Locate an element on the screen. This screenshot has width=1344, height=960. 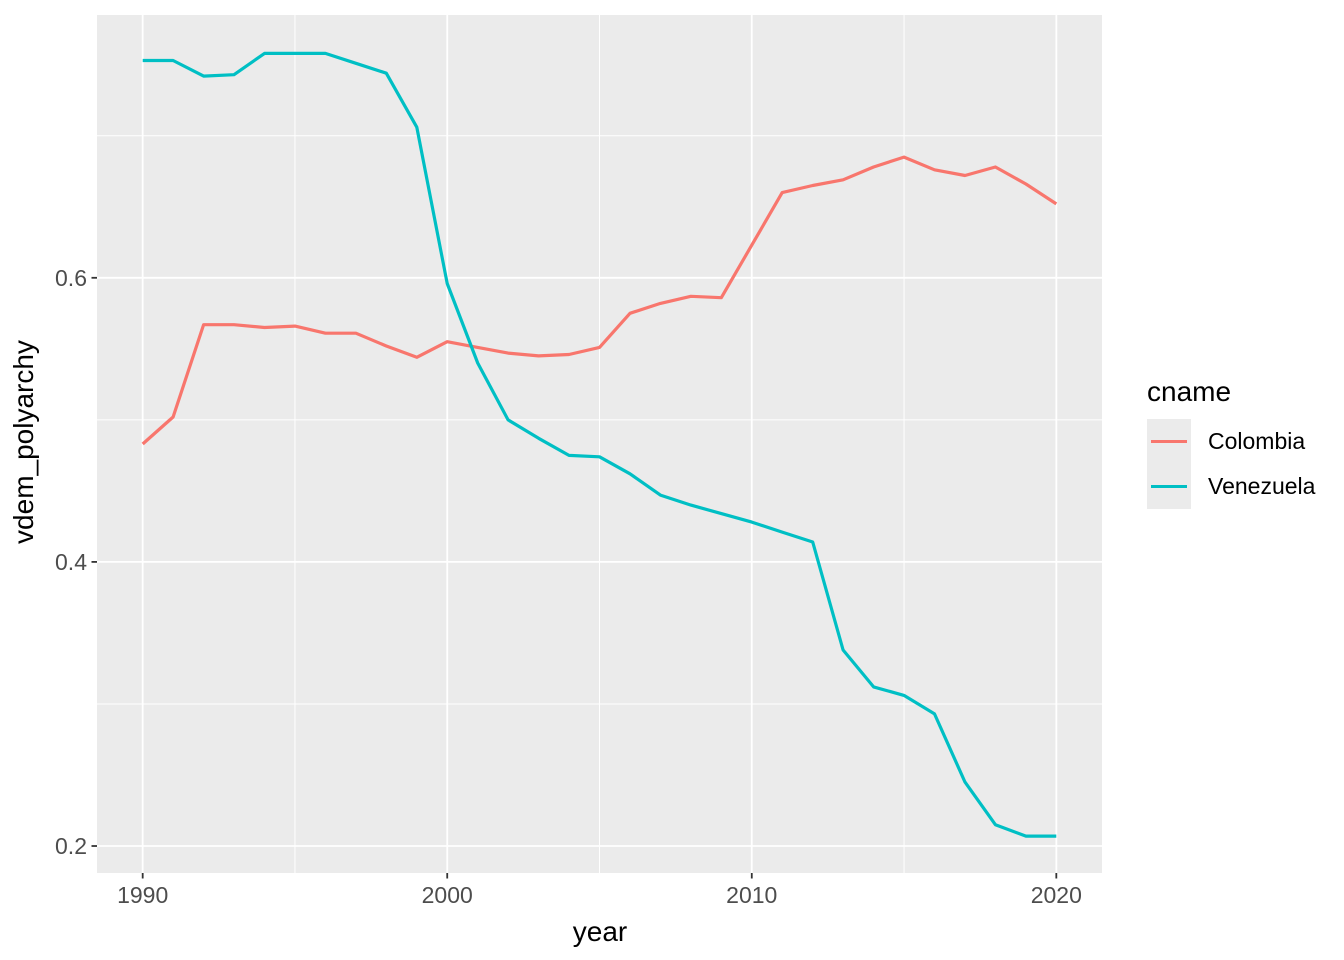
colombia-line-swatch is located at coordinates (1169, 441).